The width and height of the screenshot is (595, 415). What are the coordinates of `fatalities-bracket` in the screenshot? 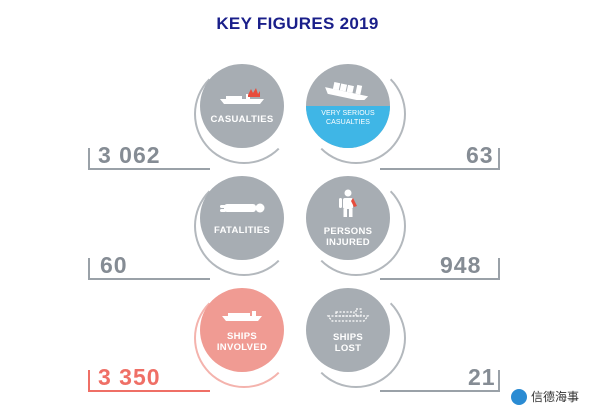 It's located at (149, 269).